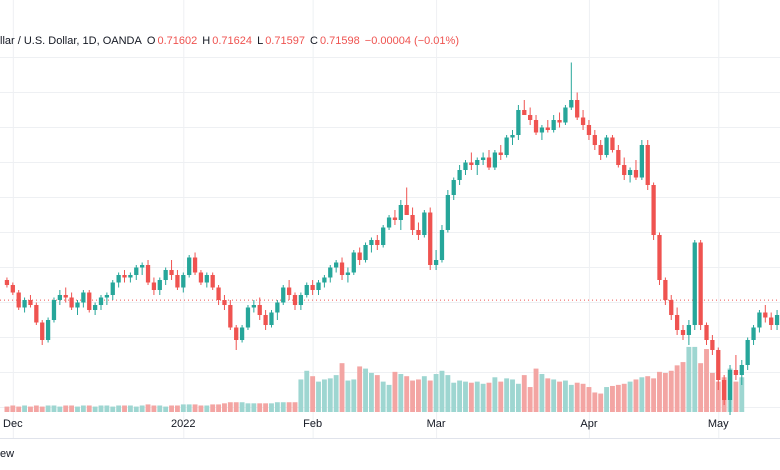 Image resolution: width=780 pixels, height=470 pixels. Describe the element at coordinates (588, 424) in the screenshot. I see `x-tick-label: Apr` at that location.